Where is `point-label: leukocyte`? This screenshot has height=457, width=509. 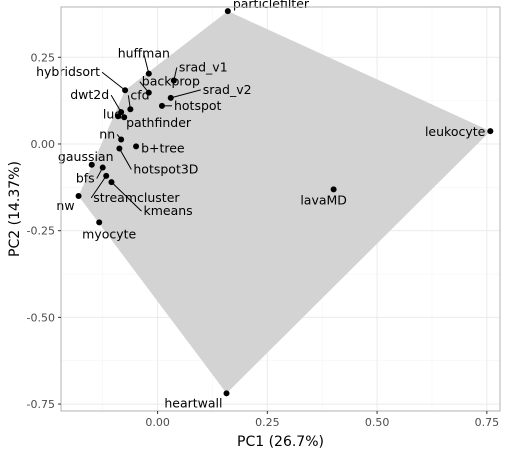 point-label: leukocyte is located at coordinates (455, 131).